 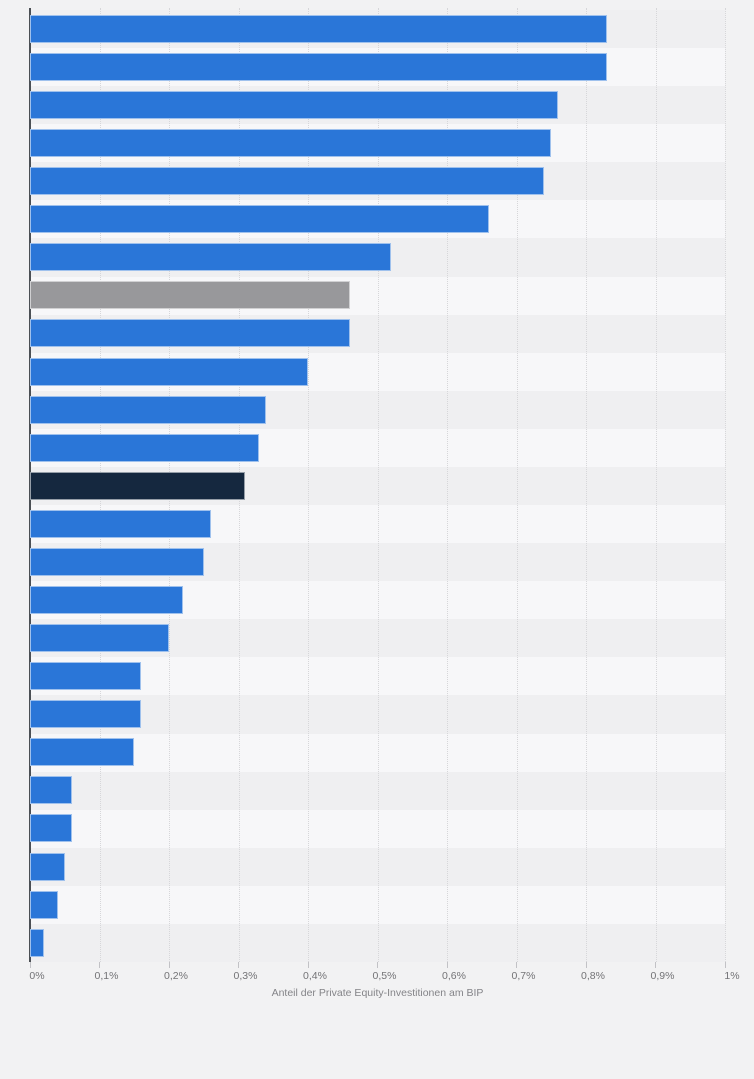 I want to click on x-axis-tick-label: 0,1%, so click(x=106, y=976).